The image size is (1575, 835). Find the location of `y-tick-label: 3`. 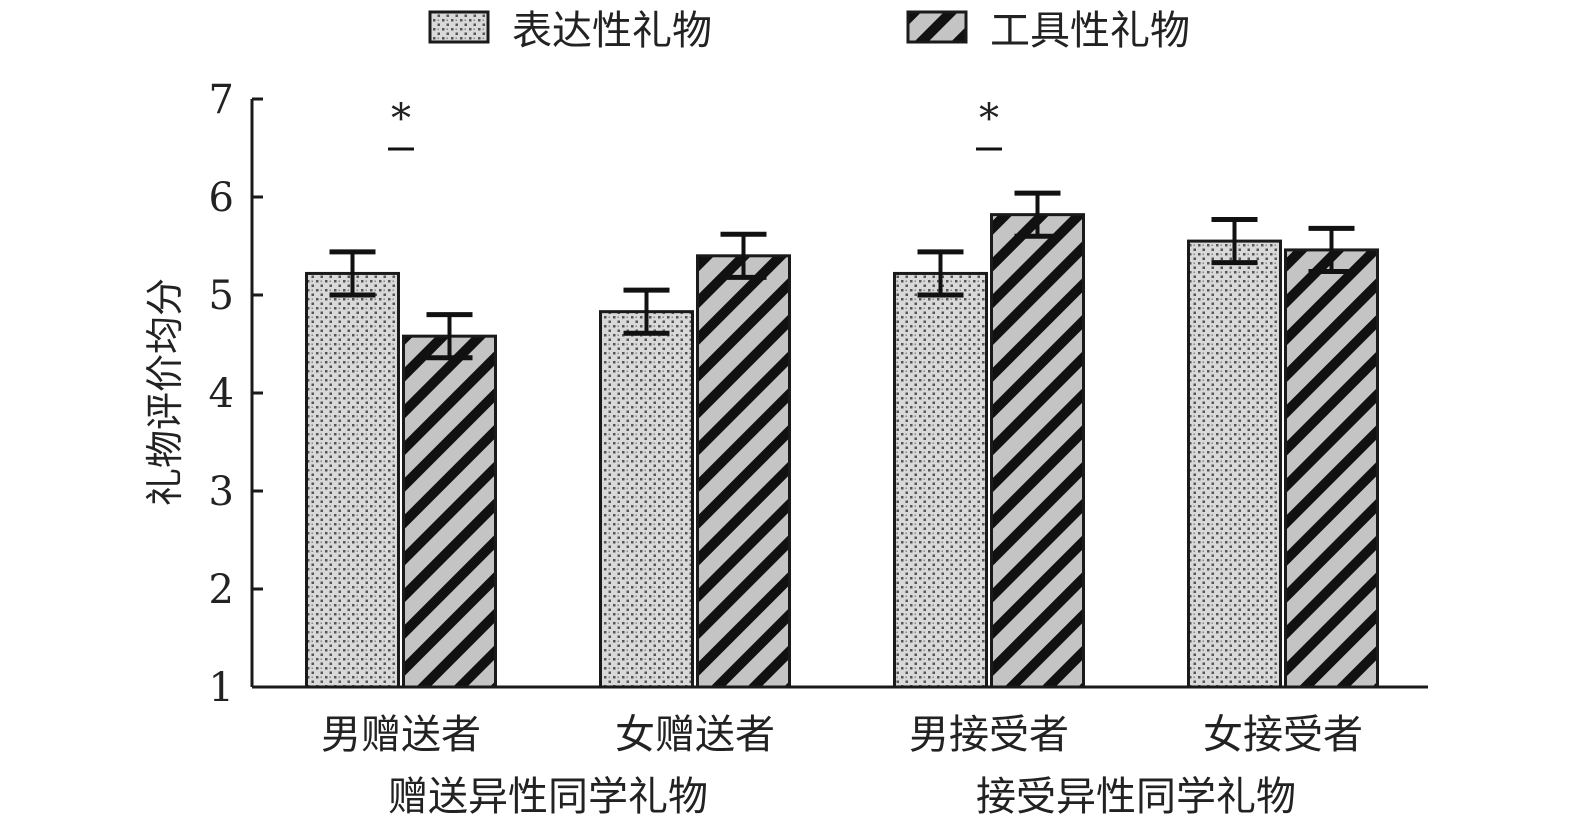

y-tick-label: 3 is located at coordinates (221, 492).